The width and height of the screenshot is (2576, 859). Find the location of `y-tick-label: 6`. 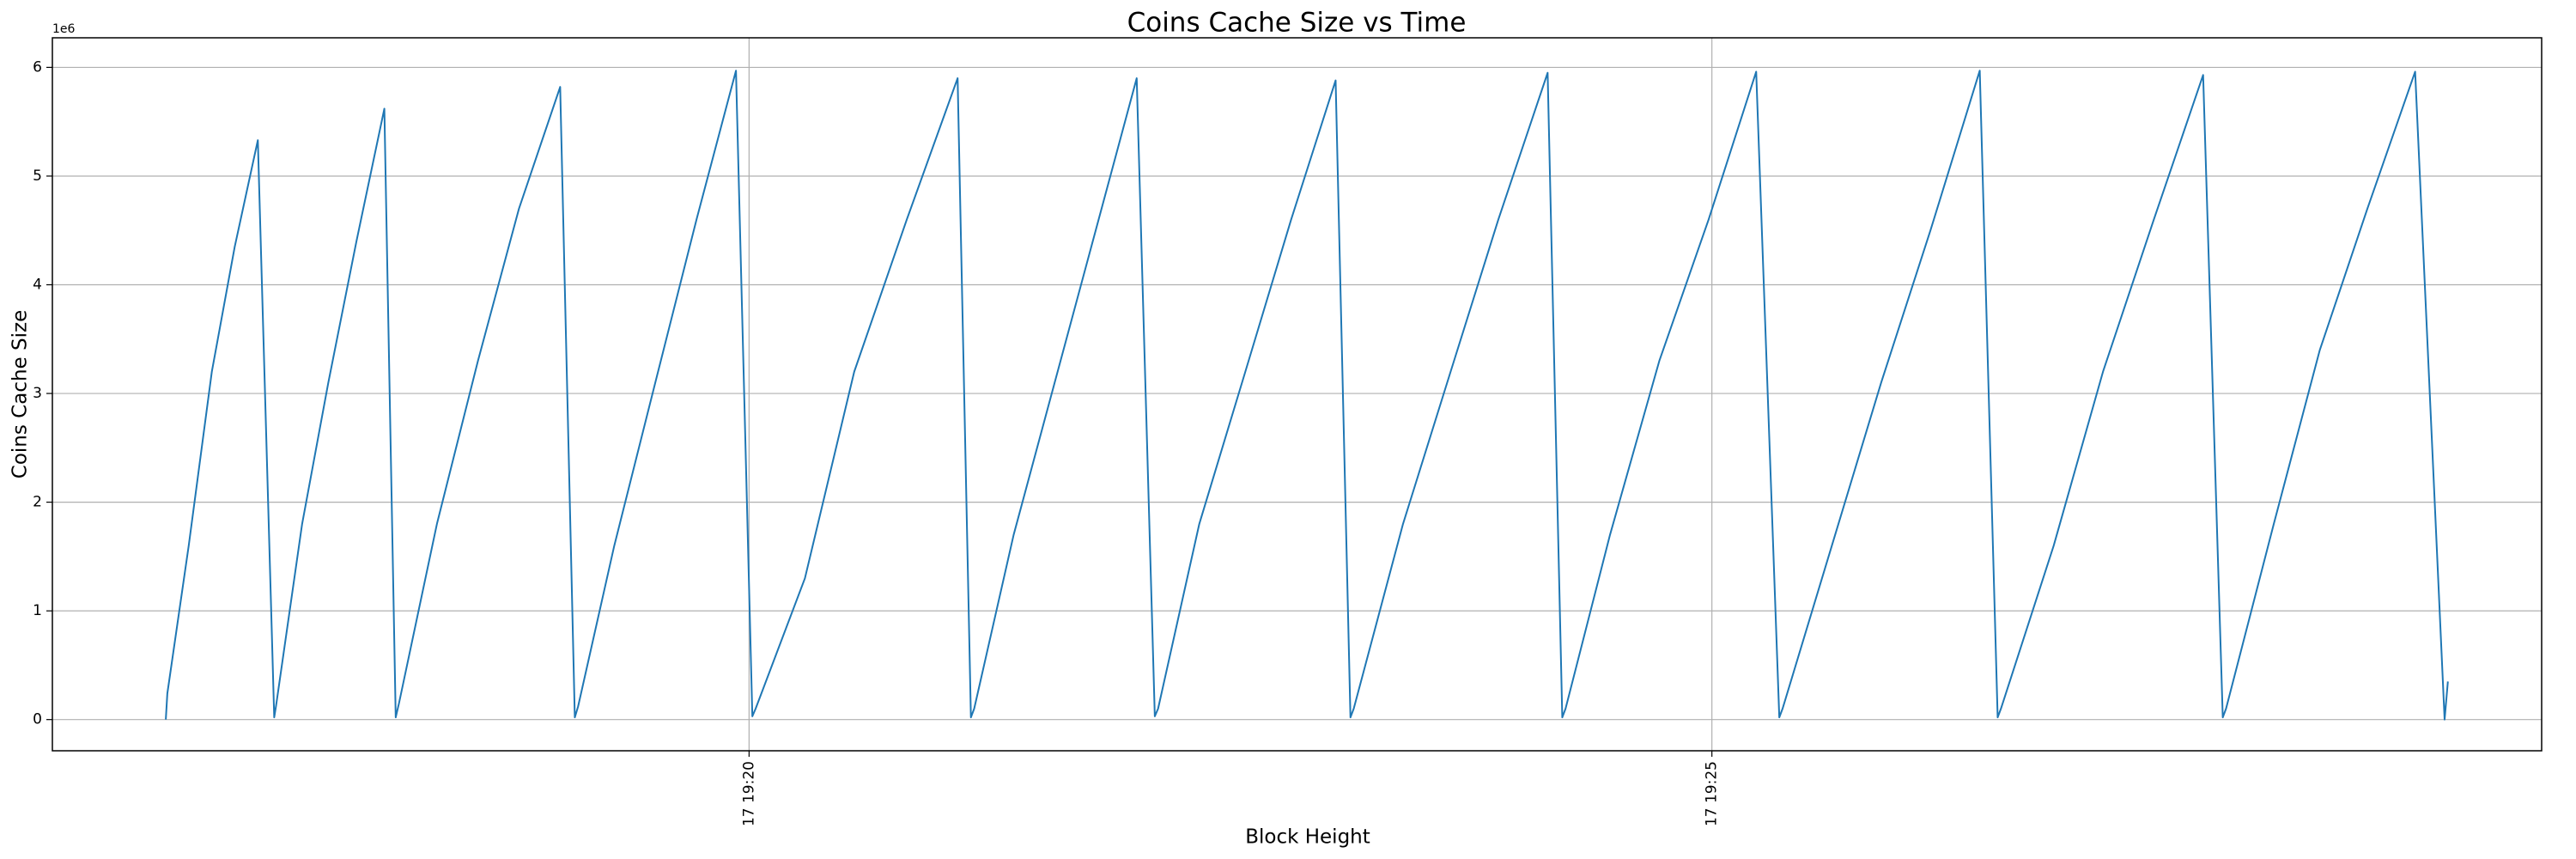

y-tick-label: 6 is located at coordinates (37, 67).